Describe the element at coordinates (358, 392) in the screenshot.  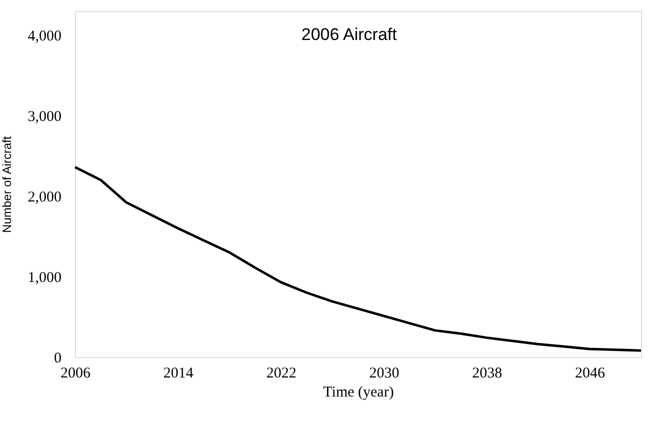
I see `x-axis-title: Time (year)` at that location.